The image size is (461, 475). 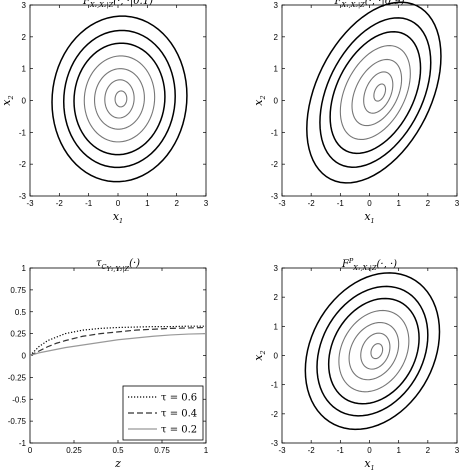 I want to click on x-tick-label: 1, so click(x=206, y=450).